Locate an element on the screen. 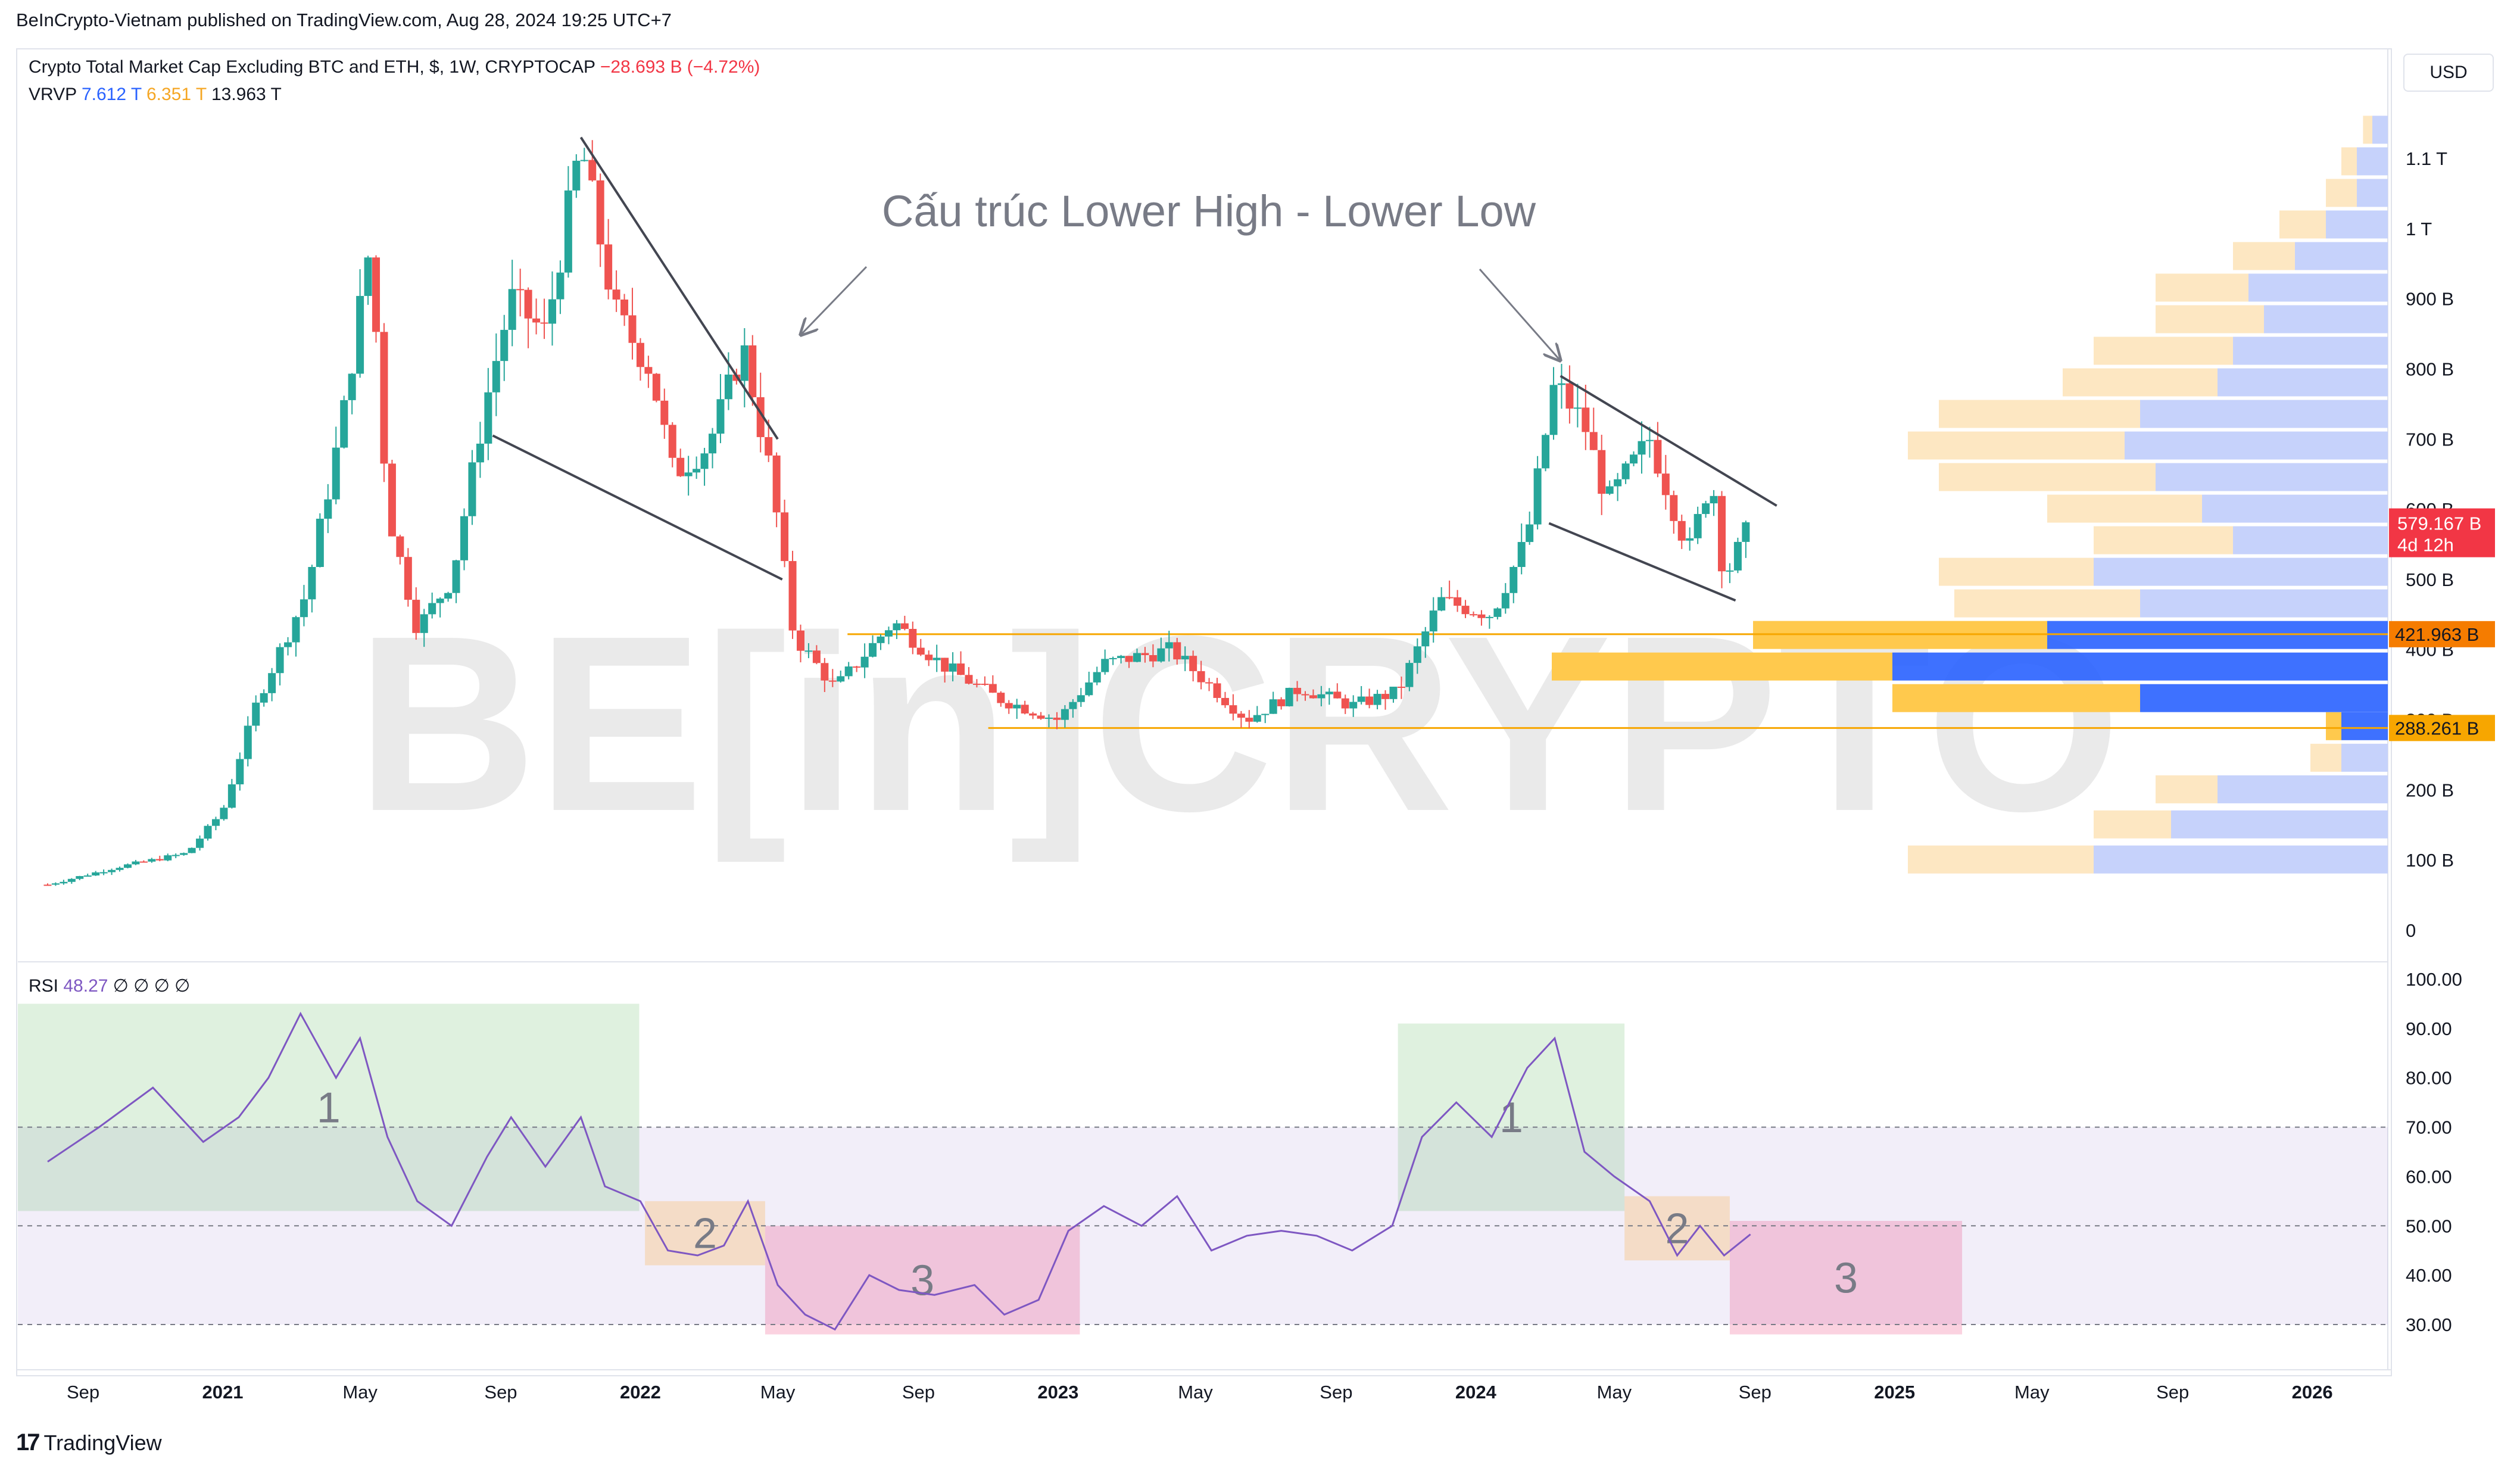 This screenshot has height=1474, width=2520. annotation-arrow is located at coordinates (1520, 314).